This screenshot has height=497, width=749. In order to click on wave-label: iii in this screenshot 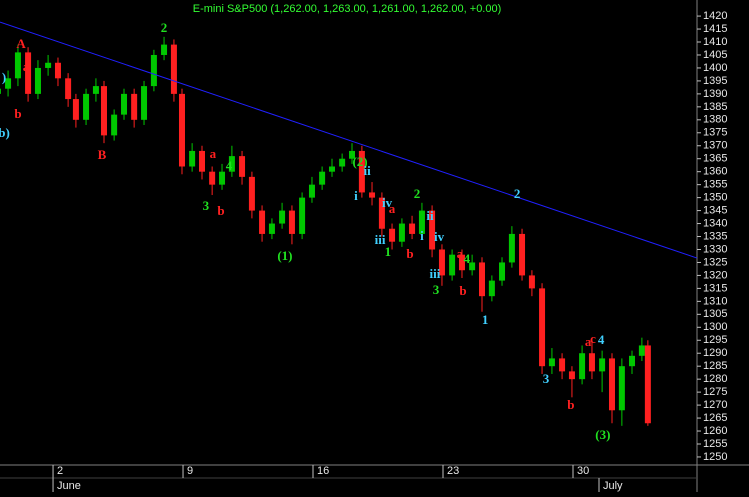, I will do `click(435, 273)`.